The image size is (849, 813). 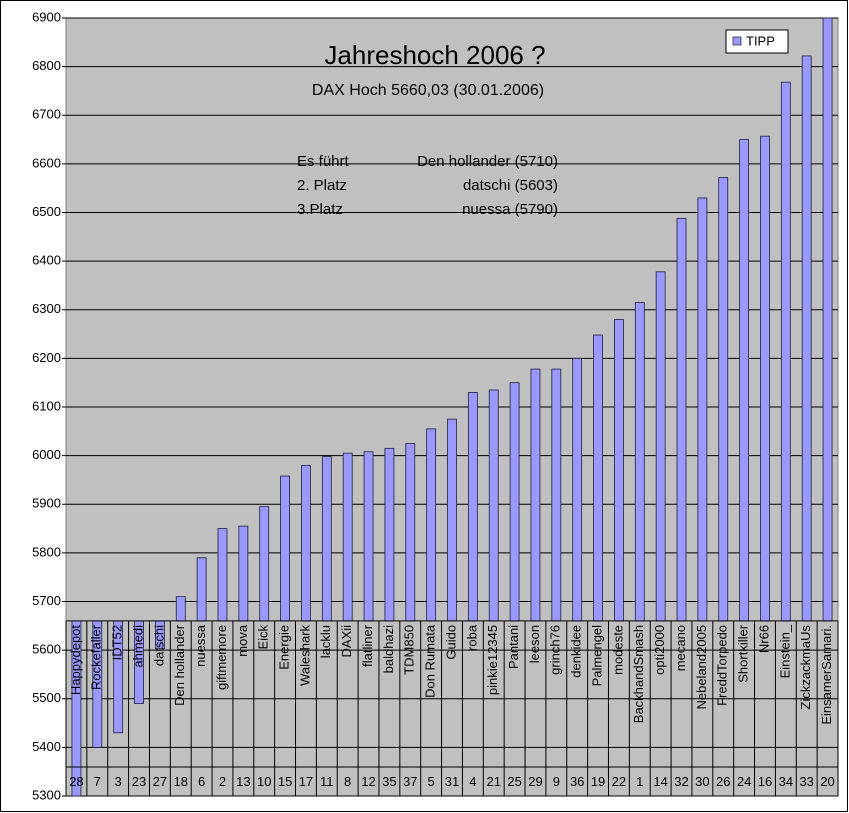 I want to click on y-tick-label: 6800, so click(x=46, y=65).